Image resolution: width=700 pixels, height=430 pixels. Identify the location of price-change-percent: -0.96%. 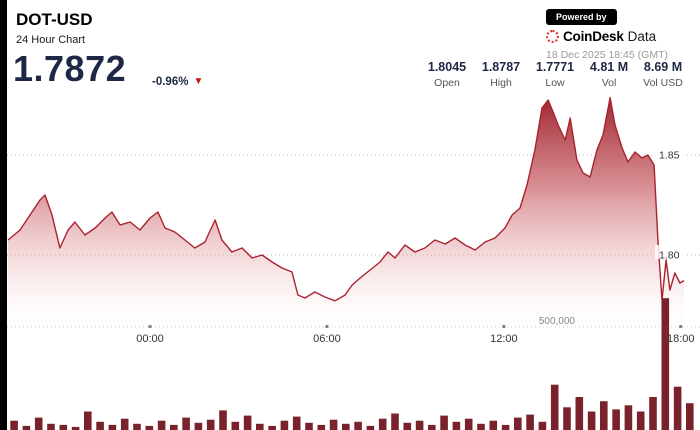
(170, 82).